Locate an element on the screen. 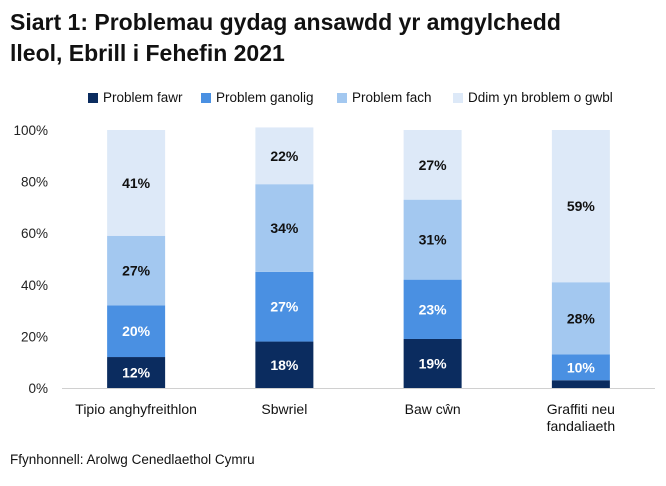 Image resolution: width=666 pixels, height=486 pixels. data-label: 10% is located at coordinates (581, 367).